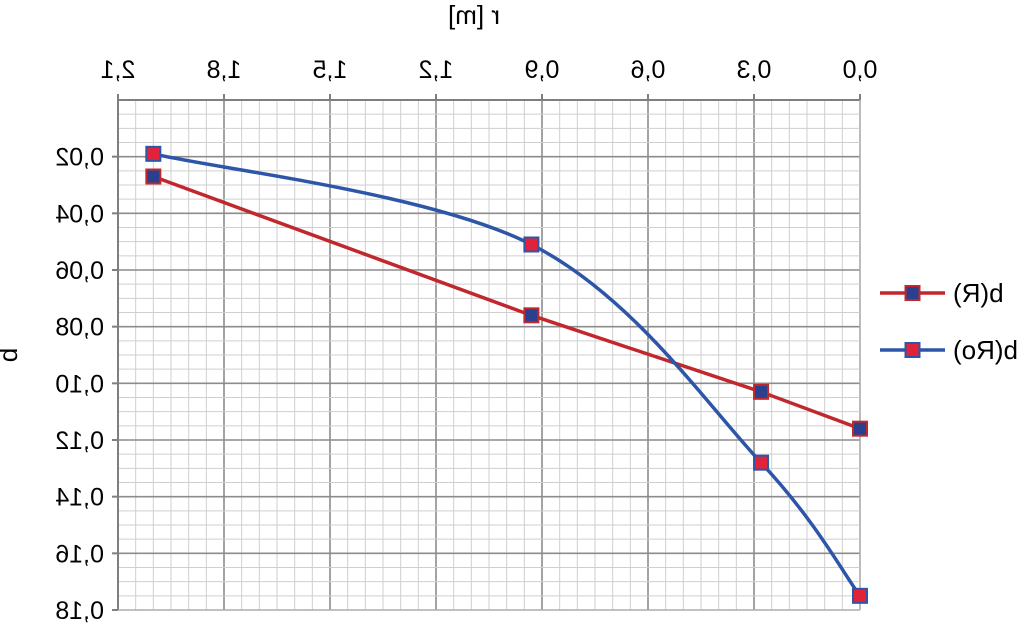 Image resolution: width=1023 pixels, height=630 pixels. I want to click on x-tick-label: 1,2, so click(436, 70).